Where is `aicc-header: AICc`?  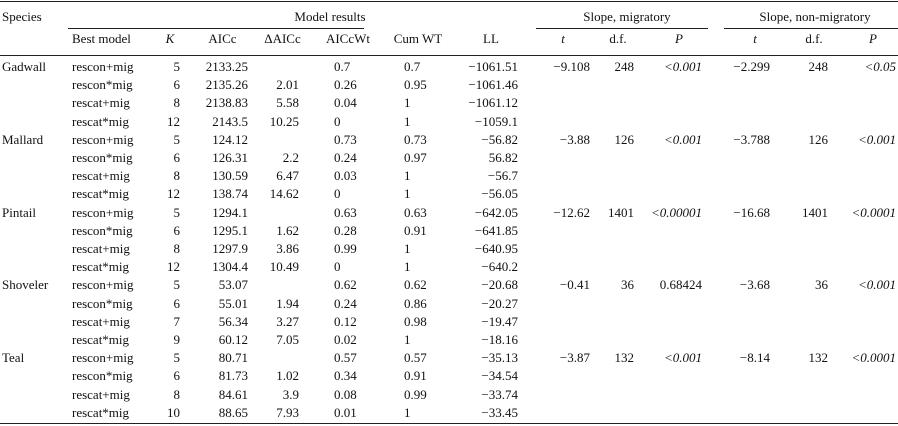
aicc-header: AICc is located at coordinates (222, 38).